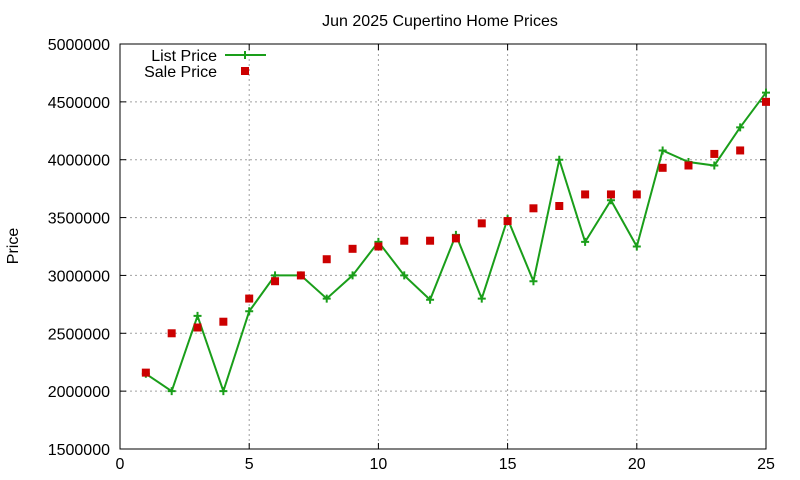 The image size is (800, 480). Describe the element at coordinates (379, 464) in the screenshot. I see `x-tick-label: 10` at that location.